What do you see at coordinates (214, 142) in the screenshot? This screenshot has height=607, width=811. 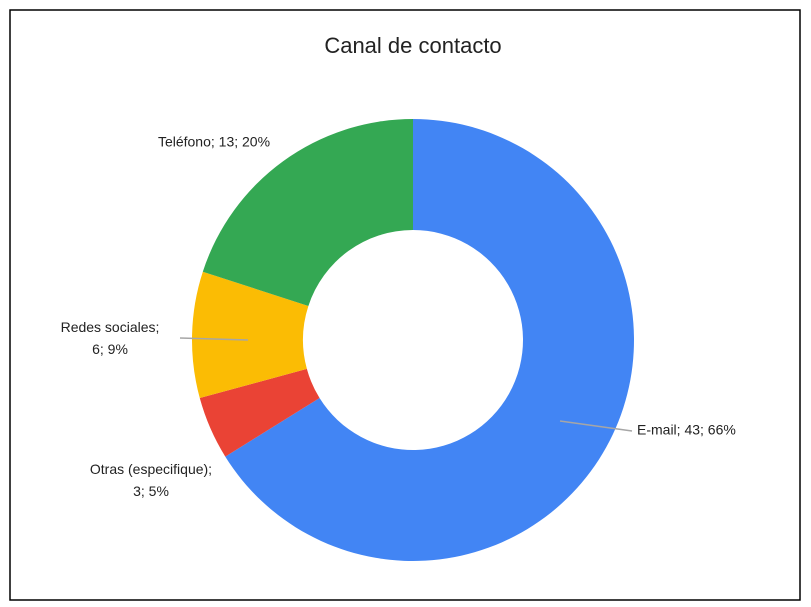 I see `data-label: Teléfono; 13; 20%` at bounding box center [214, 142].